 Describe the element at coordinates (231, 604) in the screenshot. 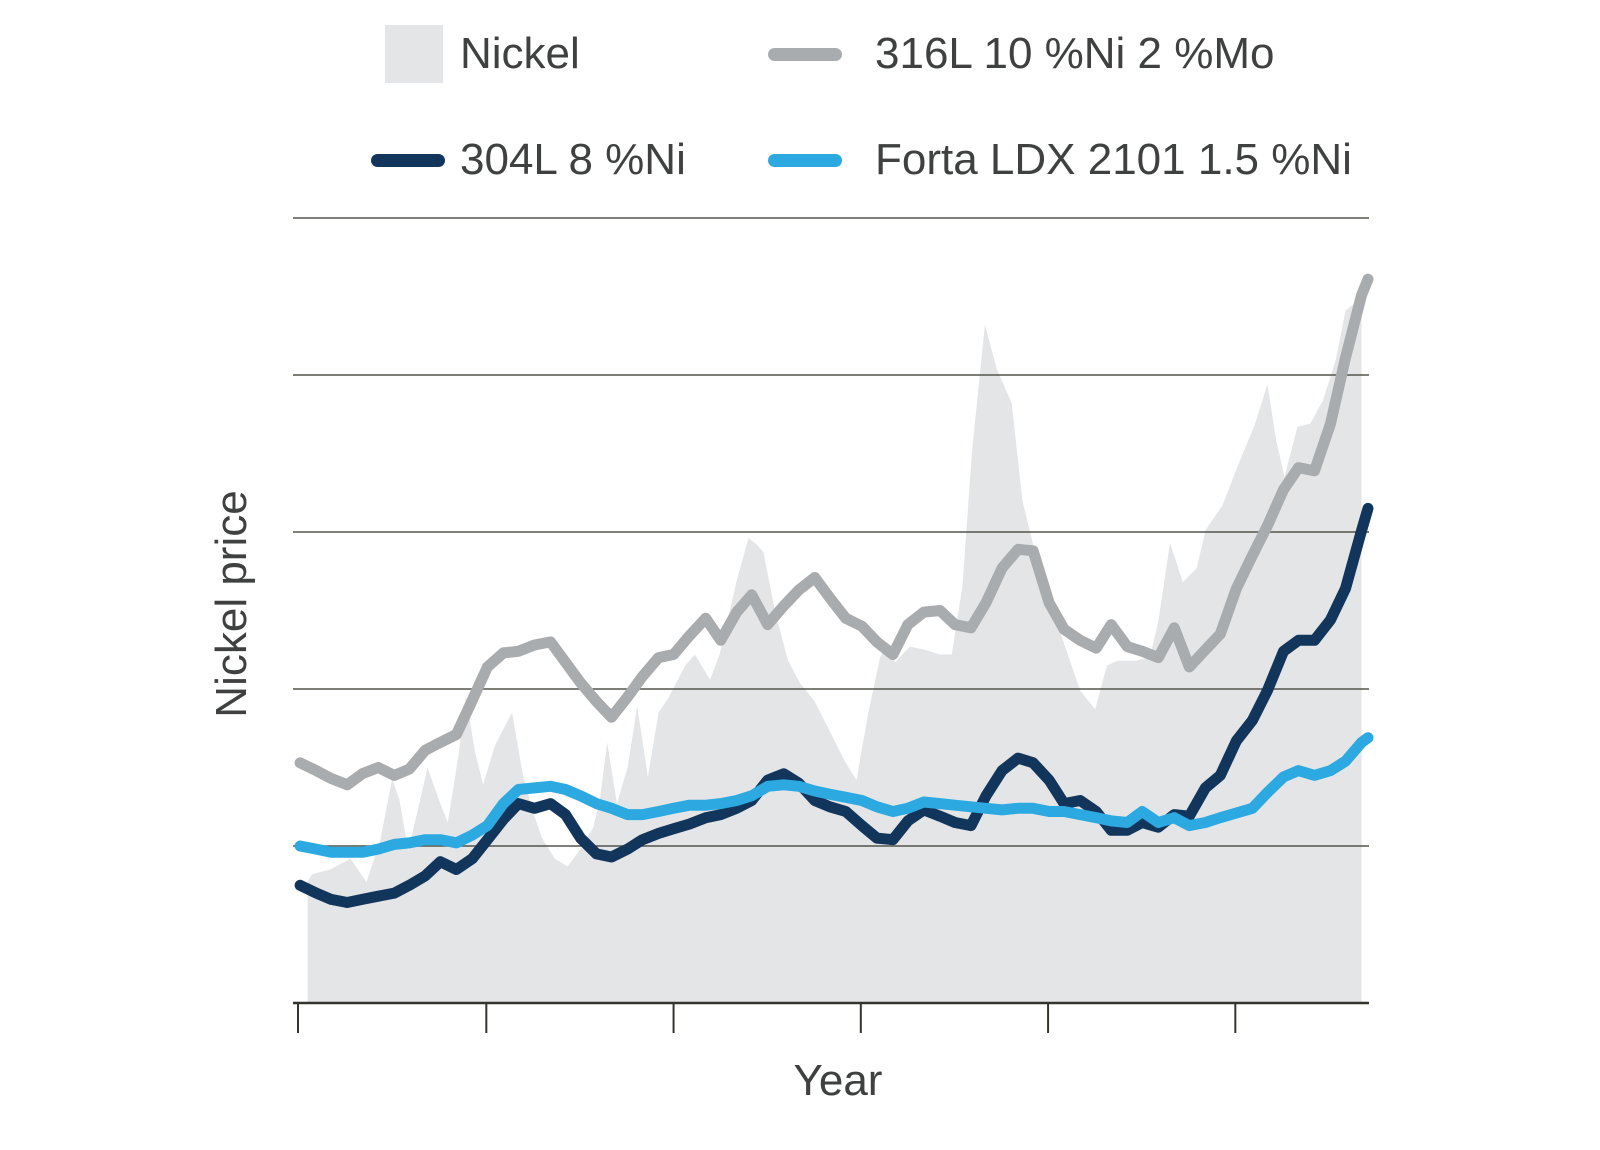

I see `y-axis-label: Nickel price` at that location.